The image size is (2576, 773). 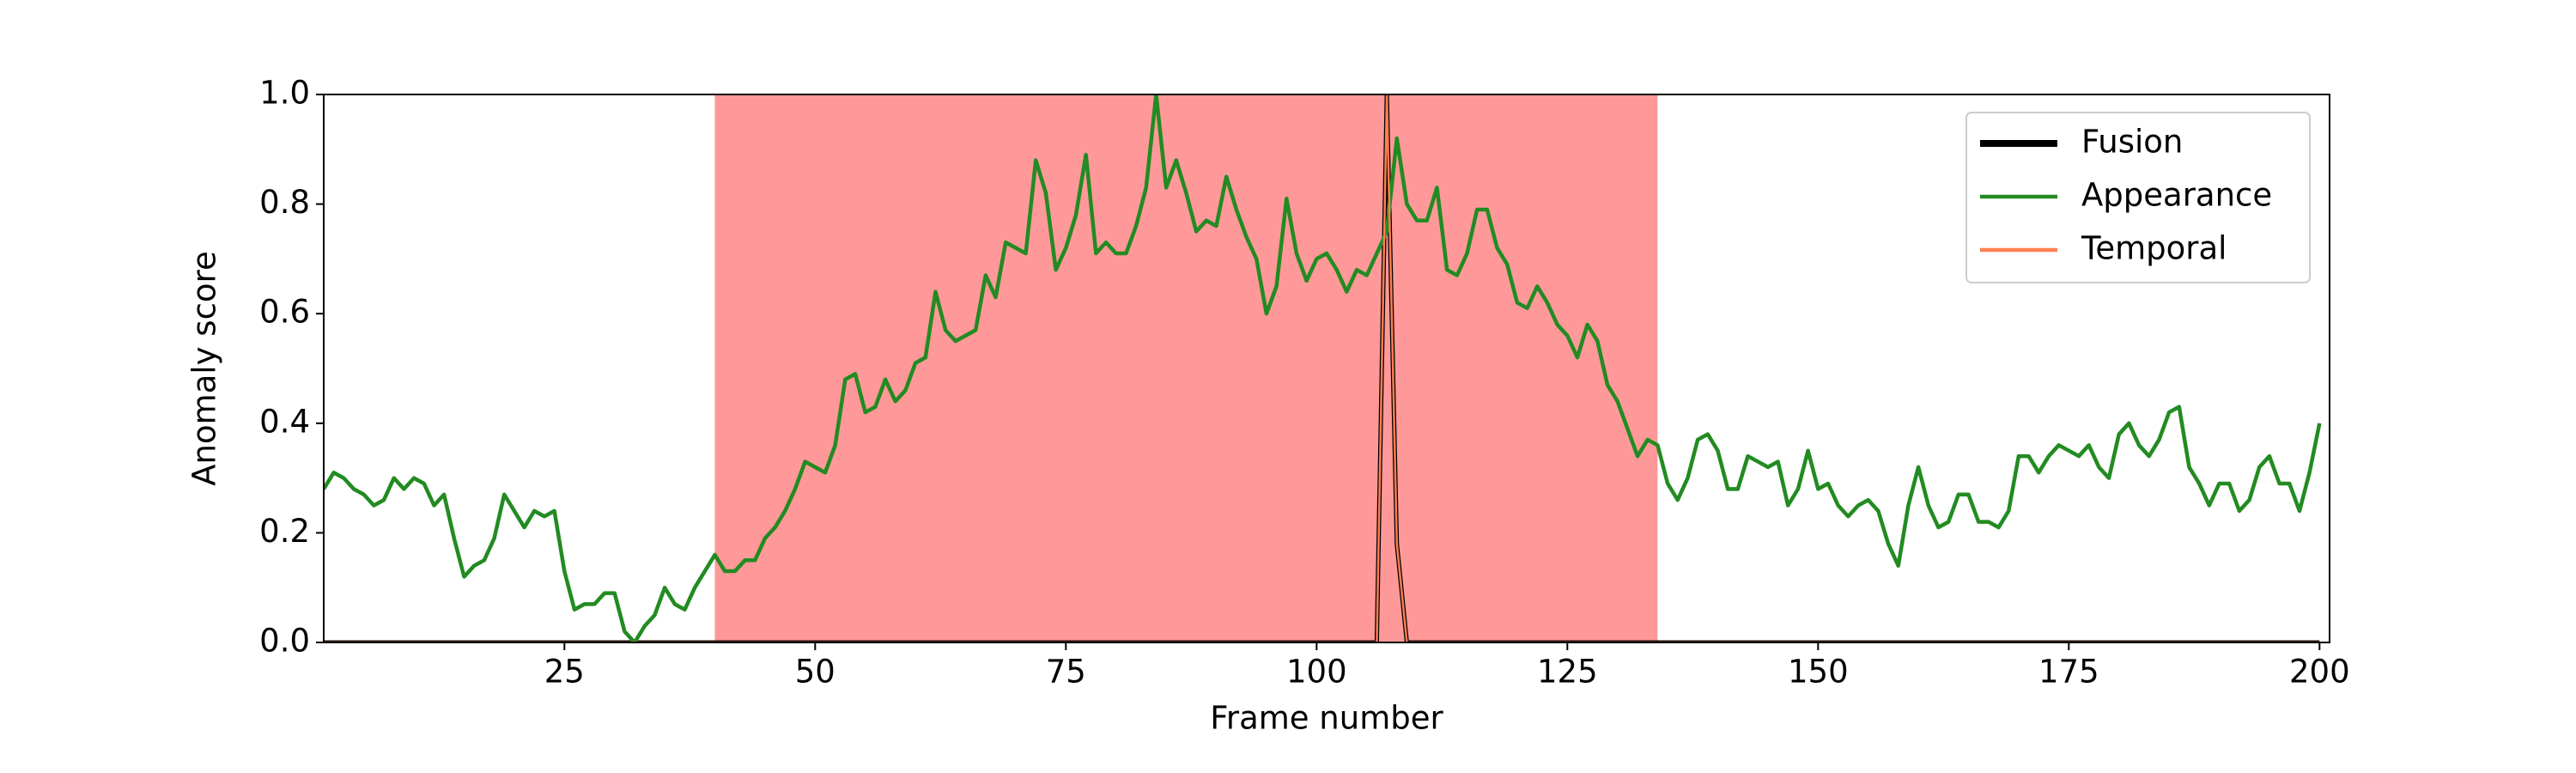 What do you see at coordinates (284, 202) in the screenshot?
I see `y-tick-label: 0.8` at bounding box center [284, 202].